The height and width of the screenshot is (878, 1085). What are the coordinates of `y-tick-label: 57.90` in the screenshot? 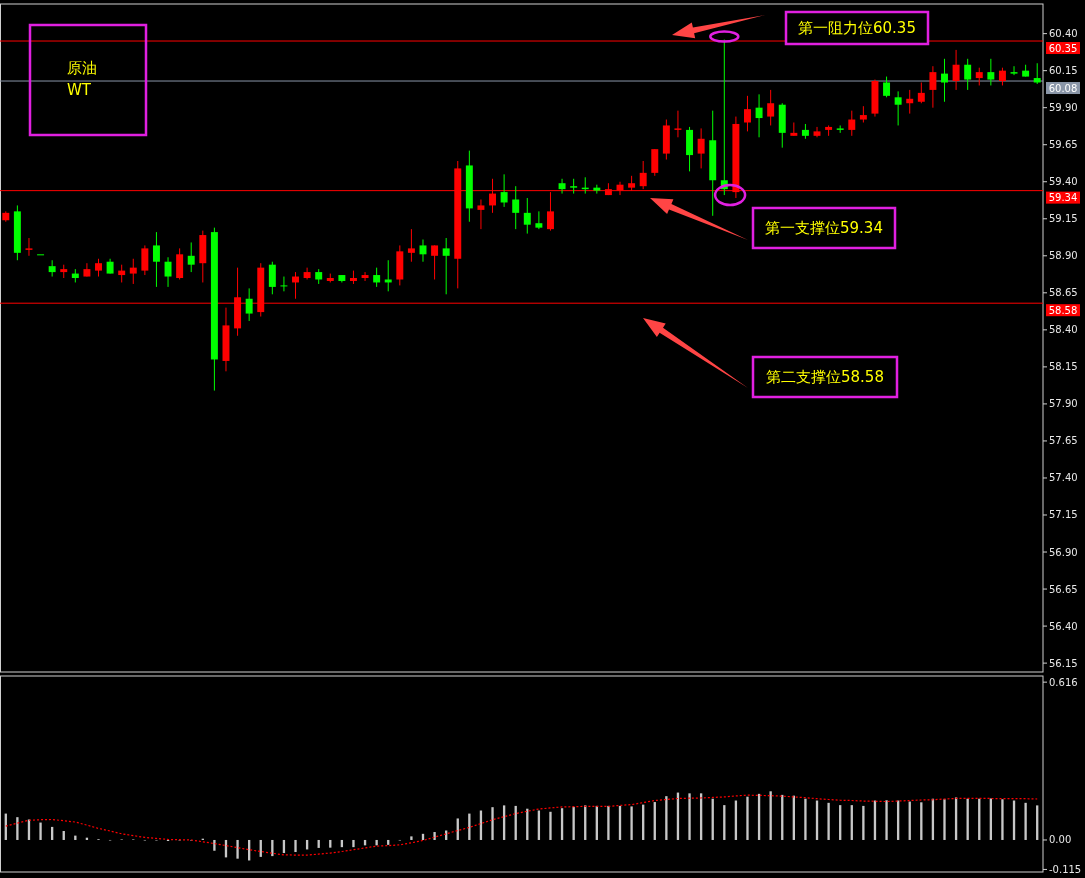 It's located at (1063, 404).